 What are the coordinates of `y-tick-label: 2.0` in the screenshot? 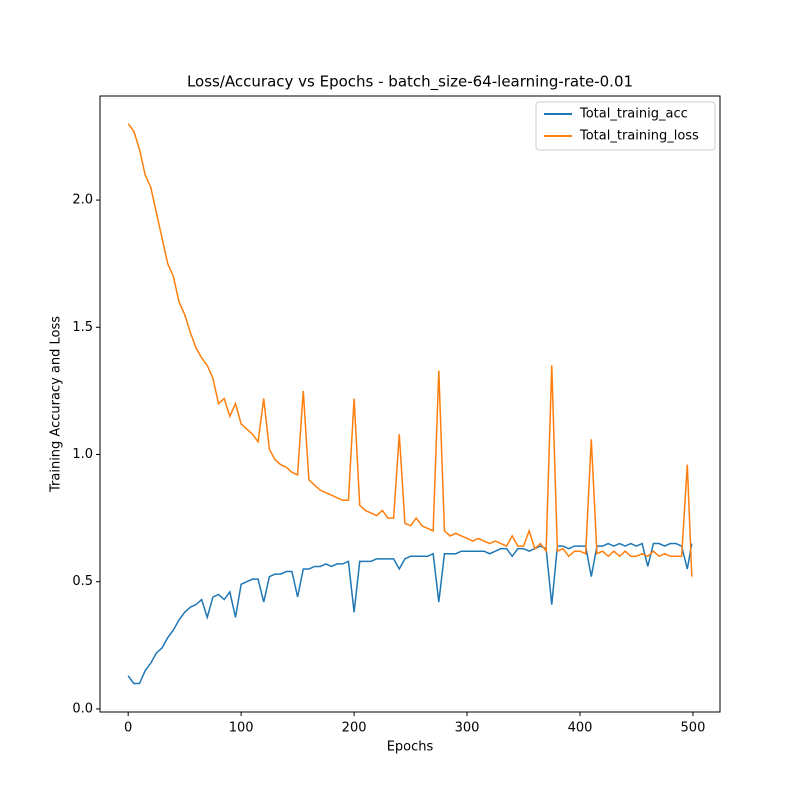 It's located at (82, 200).